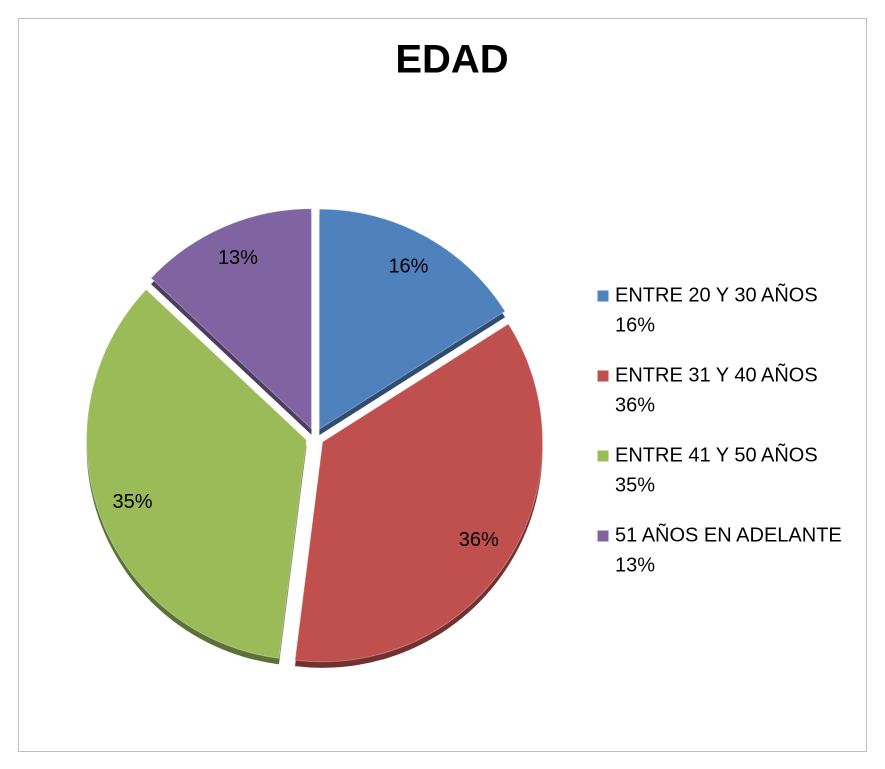  What do you see at coordinates (132, 502) in the screenshot?
I see `data-label: 35%` at bounding box center [132, 502].